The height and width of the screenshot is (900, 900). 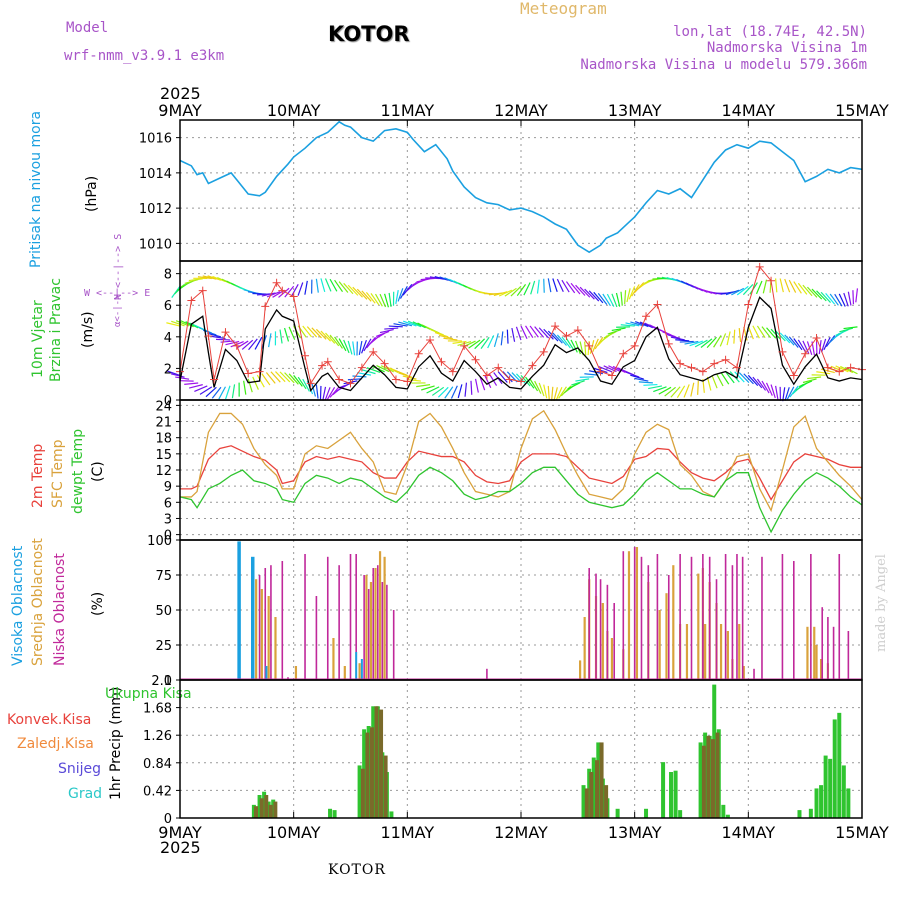 What do you see at coordinates (180, 832) in the screenshot?
I see `date-label-bottom: 9MAY` at bounding box center [180, 832].